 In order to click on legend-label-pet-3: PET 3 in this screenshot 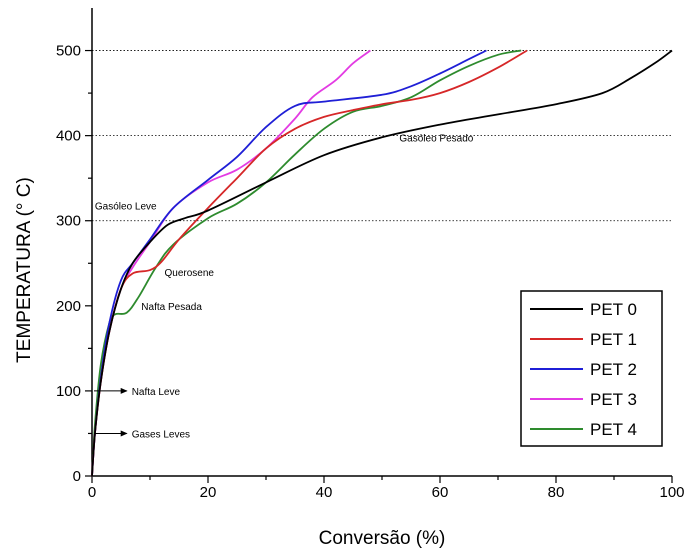, I will do `click(613, 399)`.